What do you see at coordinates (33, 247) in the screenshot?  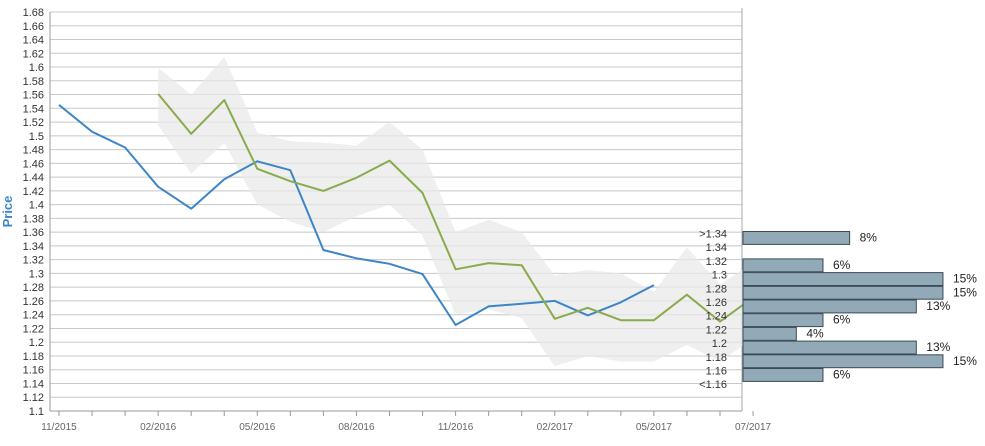 I see `y-tick-label: 1.34` at bounding box center [33, 247].